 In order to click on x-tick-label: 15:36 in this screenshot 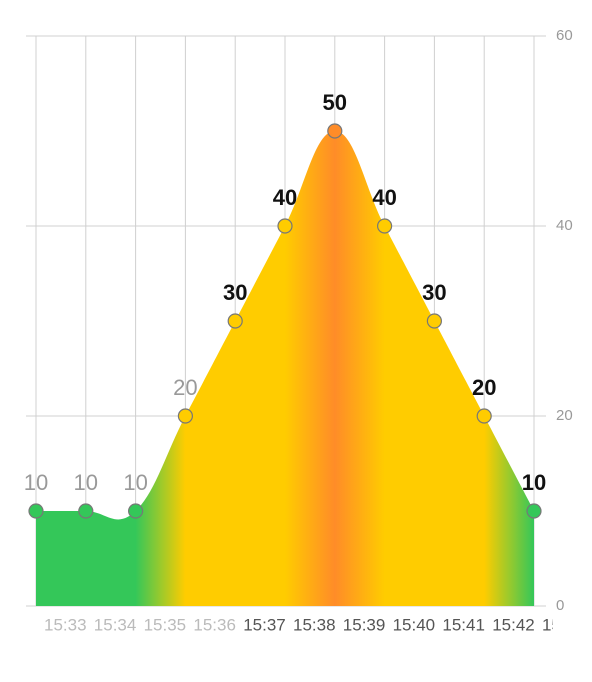, I will do `click(214, 624)`.